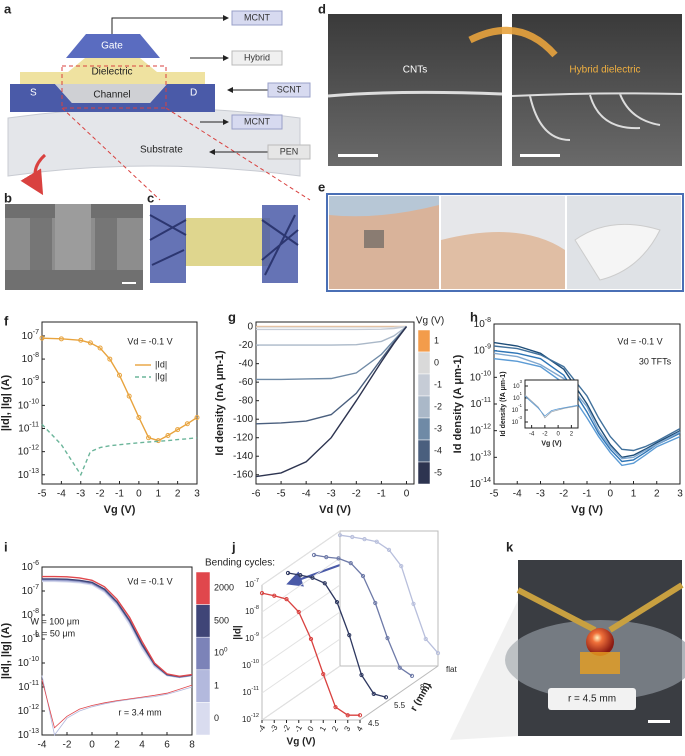 The image size is (685, 756). I want to click on callout-label: MCNT, so click(257, 17).